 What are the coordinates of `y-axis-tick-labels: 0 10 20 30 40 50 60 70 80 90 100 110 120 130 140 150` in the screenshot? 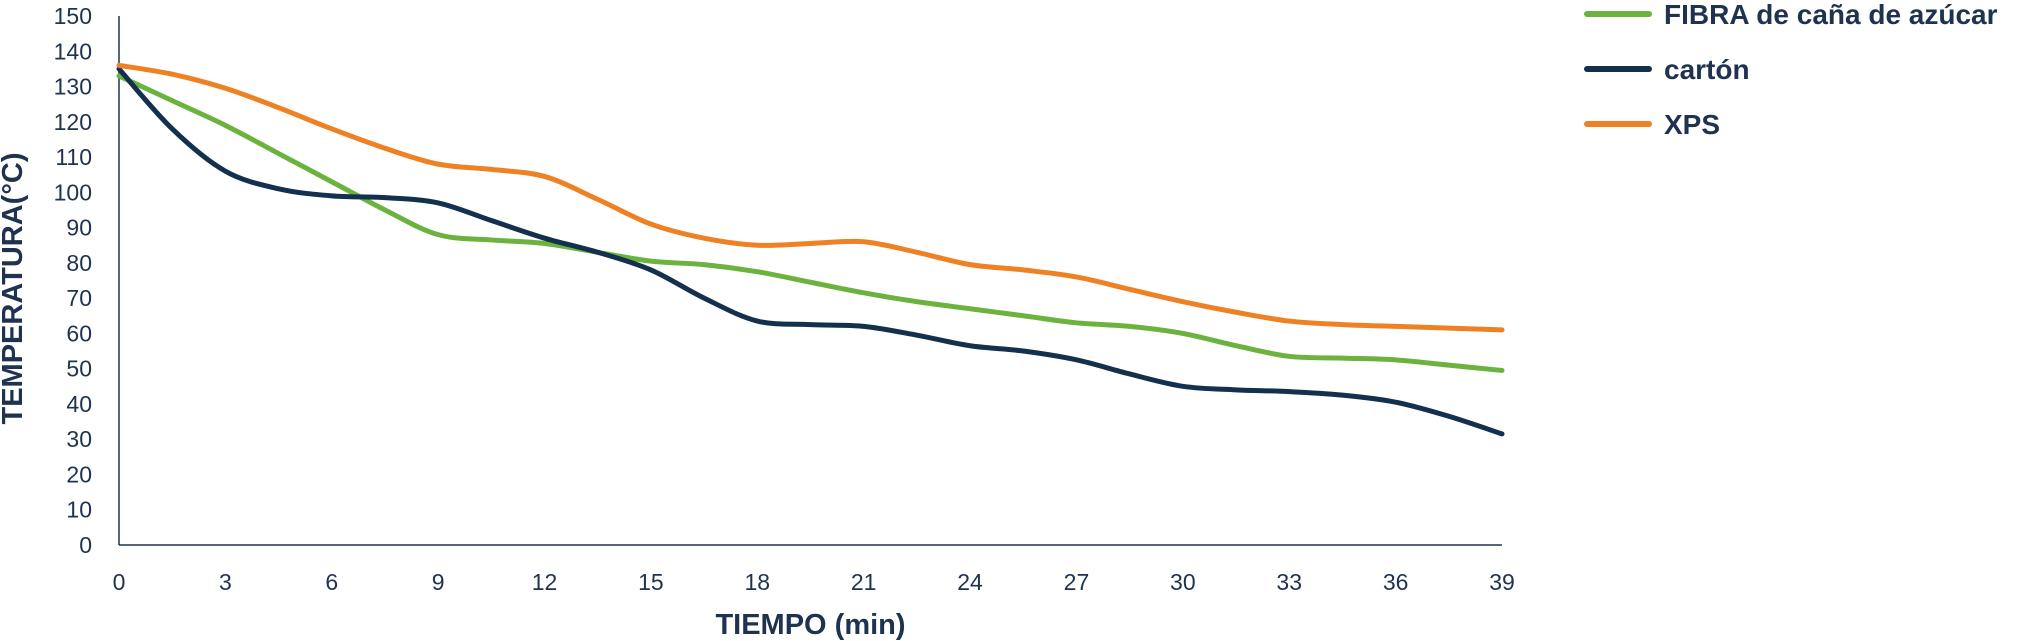 It's located at (73, 280).